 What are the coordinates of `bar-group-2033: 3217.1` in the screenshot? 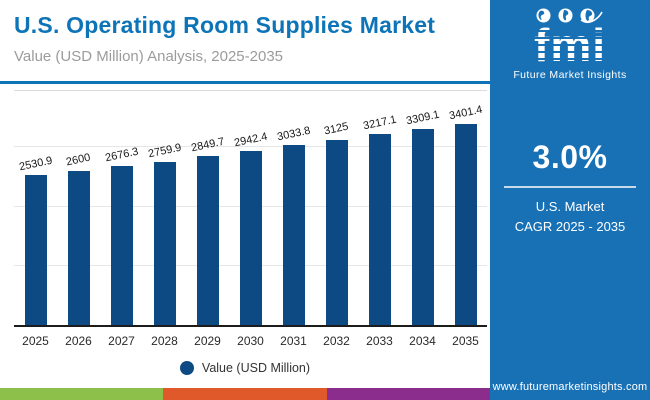 It's located at (379, 208).